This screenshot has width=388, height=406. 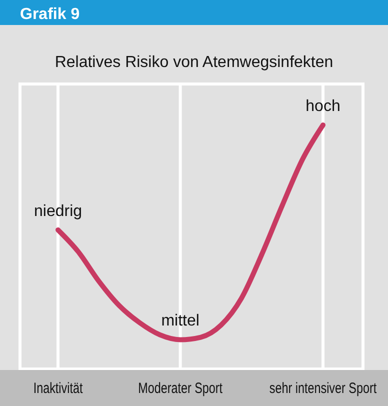 I want to click on annotation: hoch, so click(x=323, y=106).